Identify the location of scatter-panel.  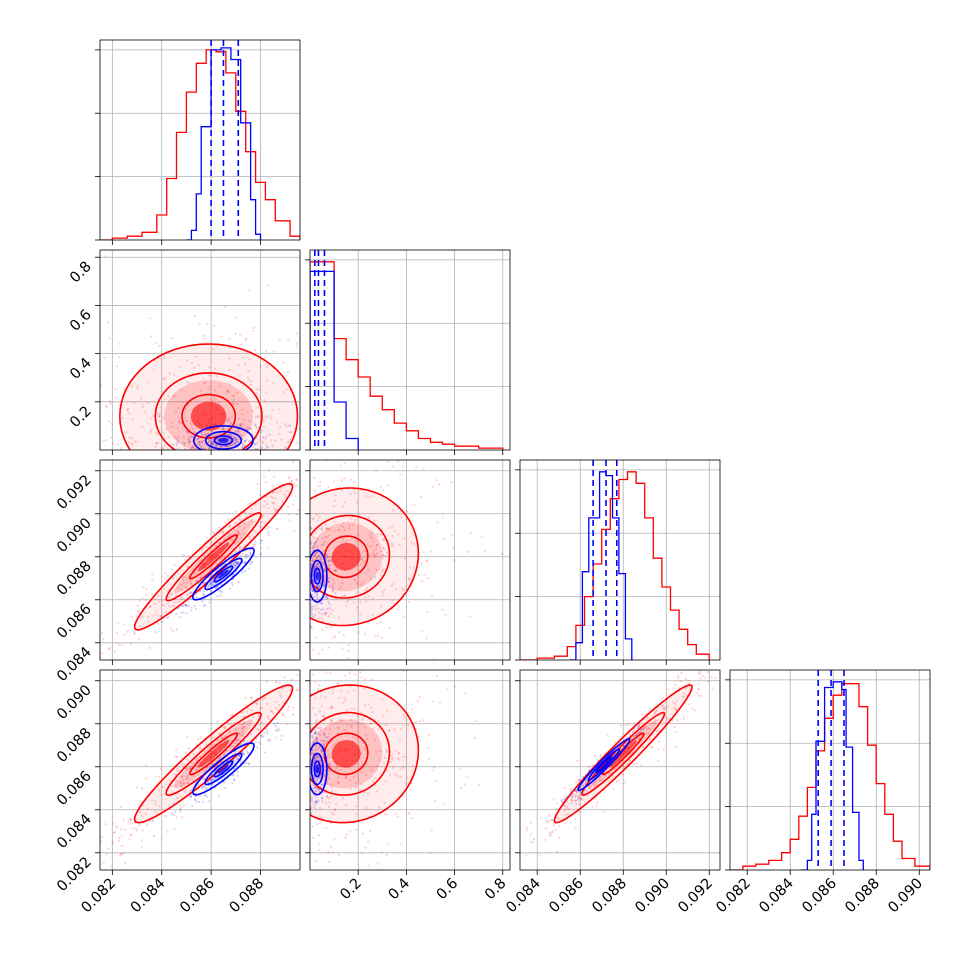
(615, 772).